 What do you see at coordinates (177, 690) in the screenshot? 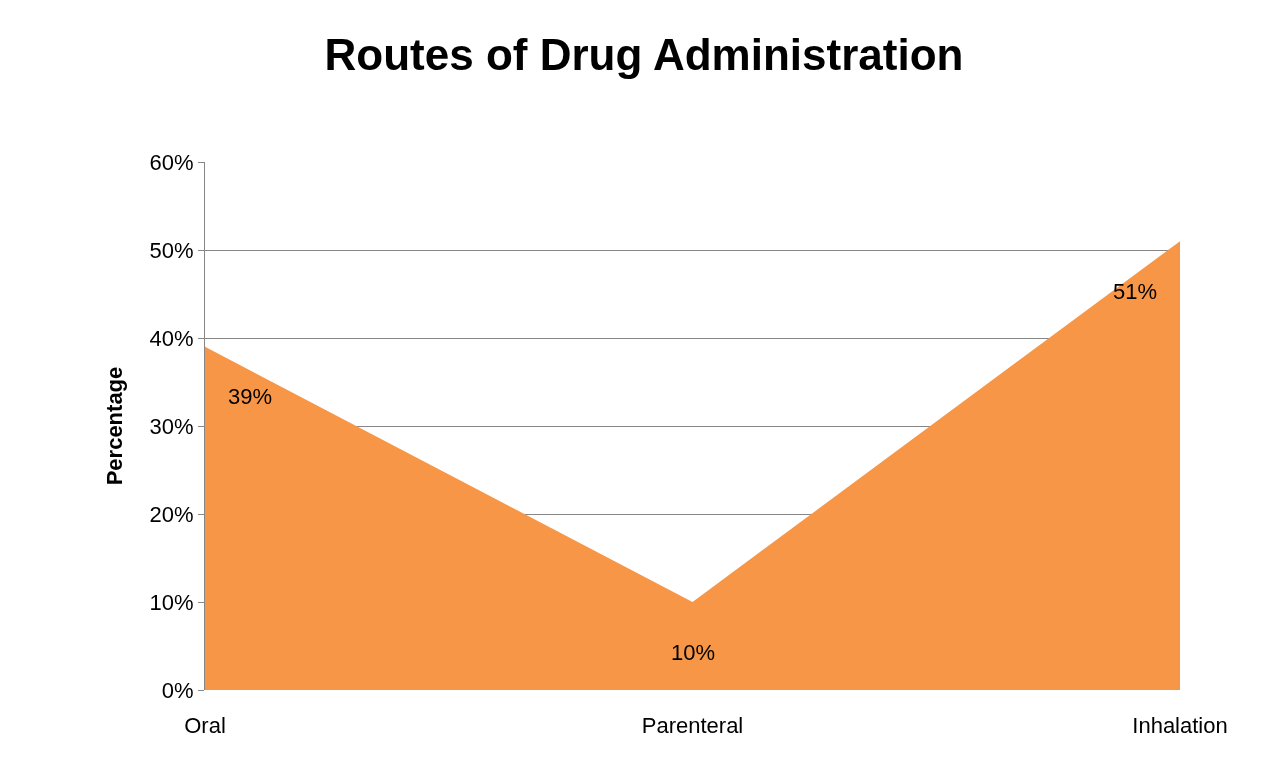
I see `y-tick-label: 0%` at bounding box center [177, 690].